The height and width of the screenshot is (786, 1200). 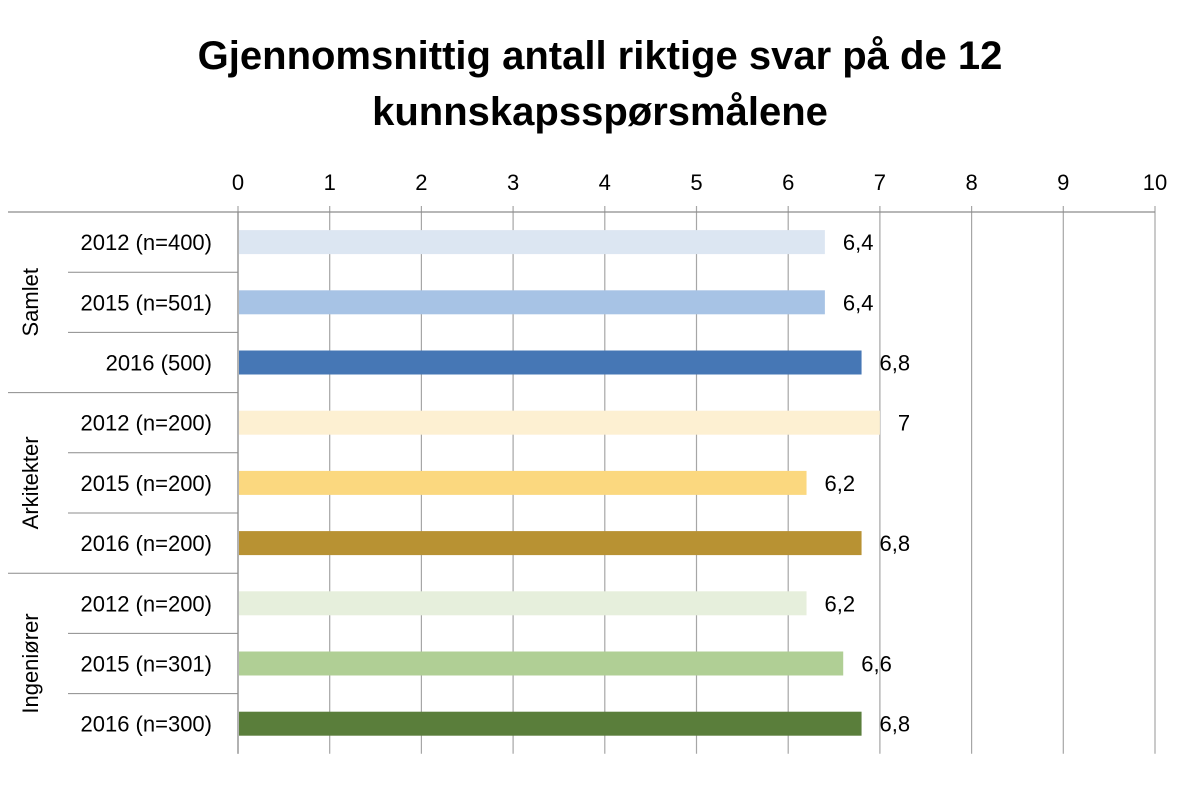 What do you see at coordinates (880, 182) in the screenshot?
I see `x-tick-label: 7` at bounding box center [880, 182].